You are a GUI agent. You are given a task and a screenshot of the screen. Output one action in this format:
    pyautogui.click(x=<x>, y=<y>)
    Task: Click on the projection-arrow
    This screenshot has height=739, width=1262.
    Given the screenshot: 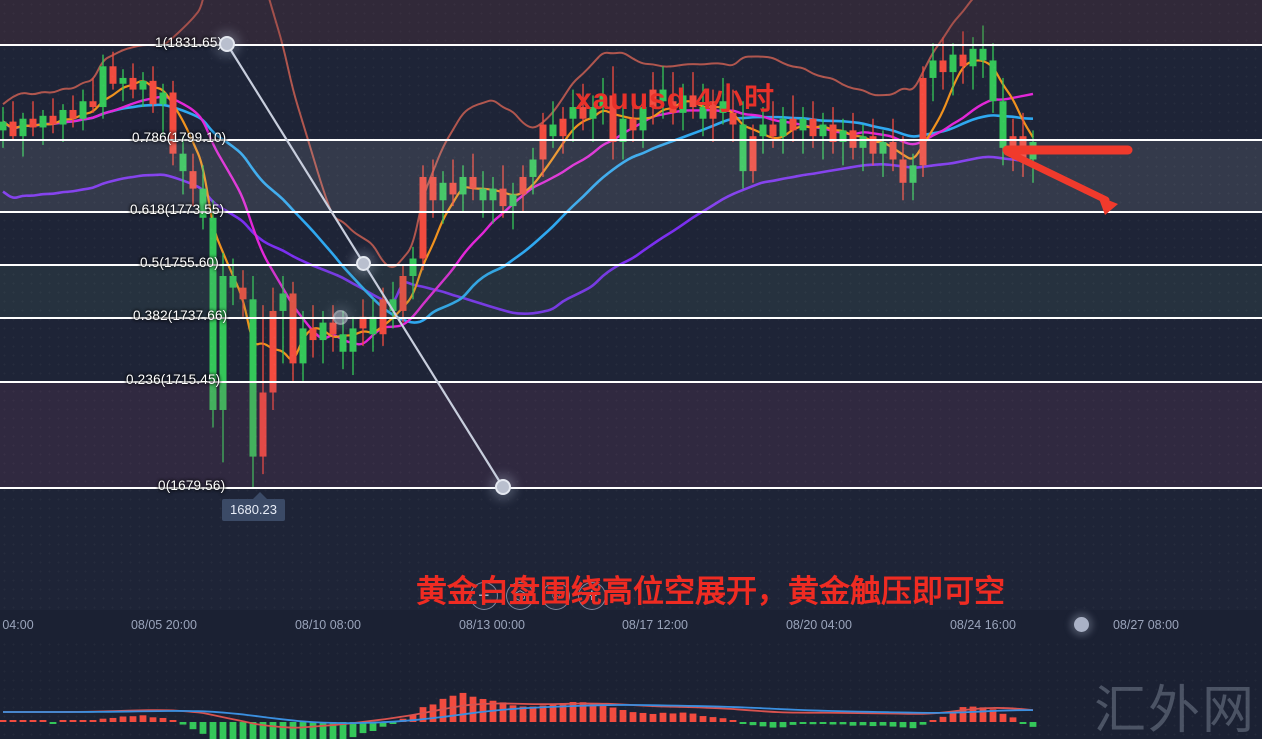 What is the action you would take?
    pyautogui.click(x=1067, y=180)
    